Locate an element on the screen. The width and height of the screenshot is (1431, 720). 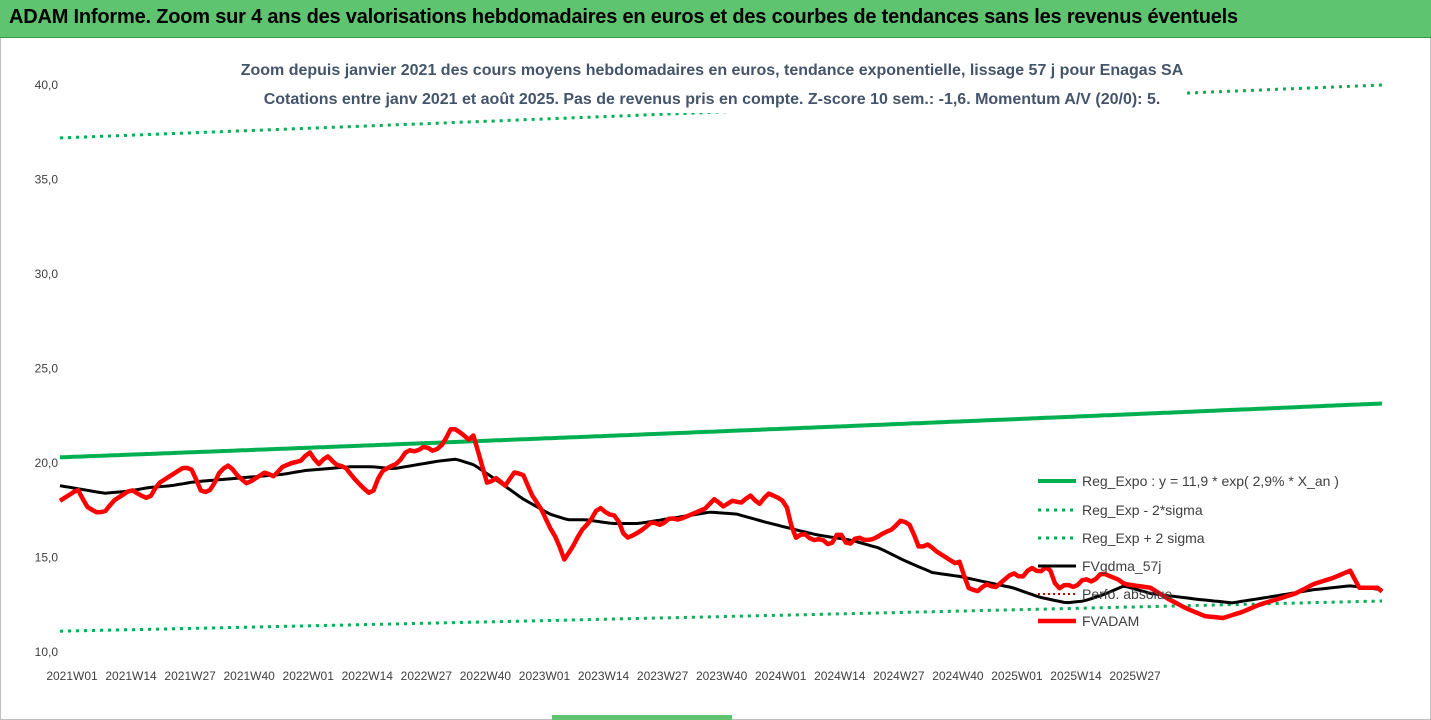
x-tick-label: 2024W40 is located at coordinates (958, 676).